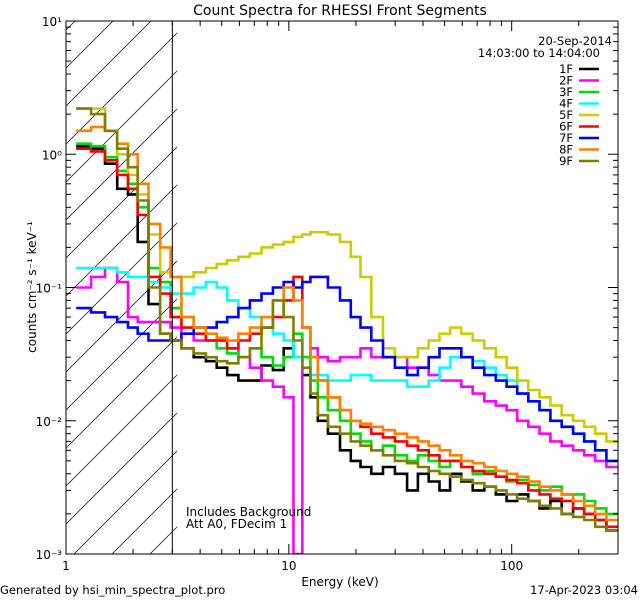 Image resolution: width=640 pixels, height=604 pixels. What do you see at coordinates (339, 582) in the screenshot?
I see `x-axis-label: Energy (keV)` at bounding box center [339, 582].